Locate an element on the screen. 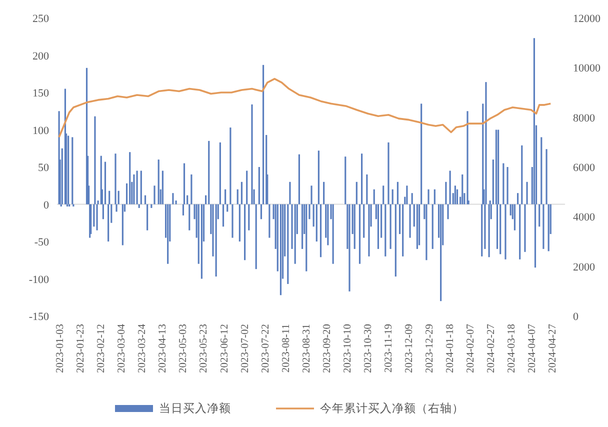  y2-tick-label: 0 is located at coordinates (576, 317).